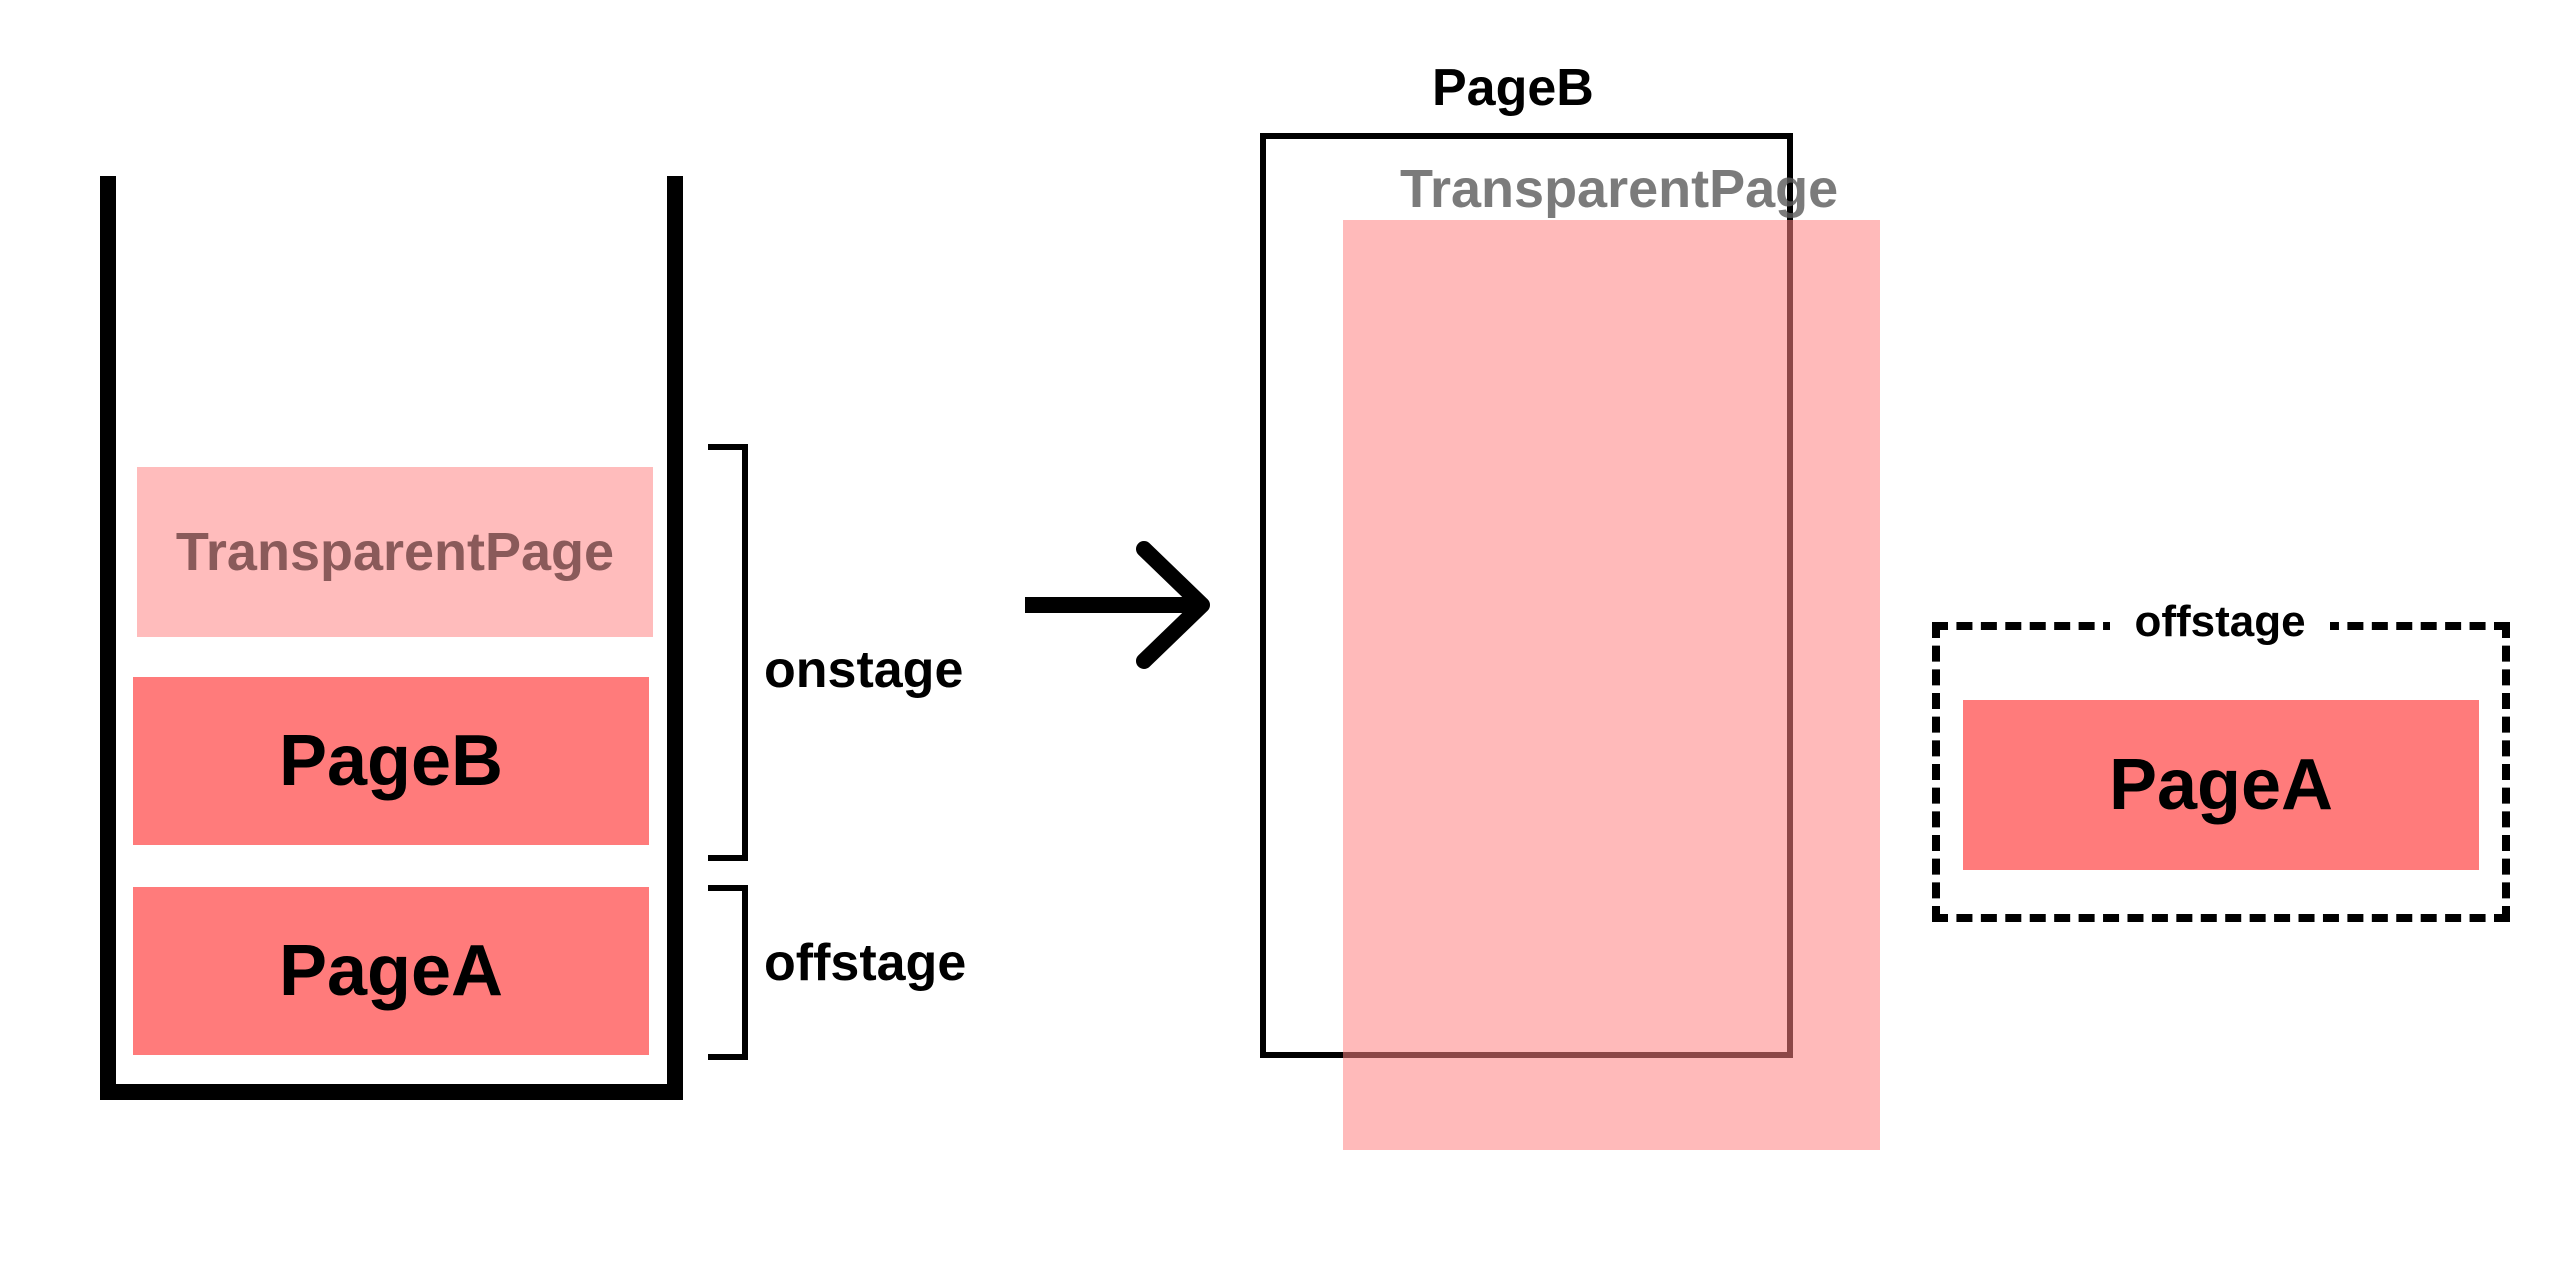  I want to click on result-offstage-page-a: PageA, so click(2221, 785).